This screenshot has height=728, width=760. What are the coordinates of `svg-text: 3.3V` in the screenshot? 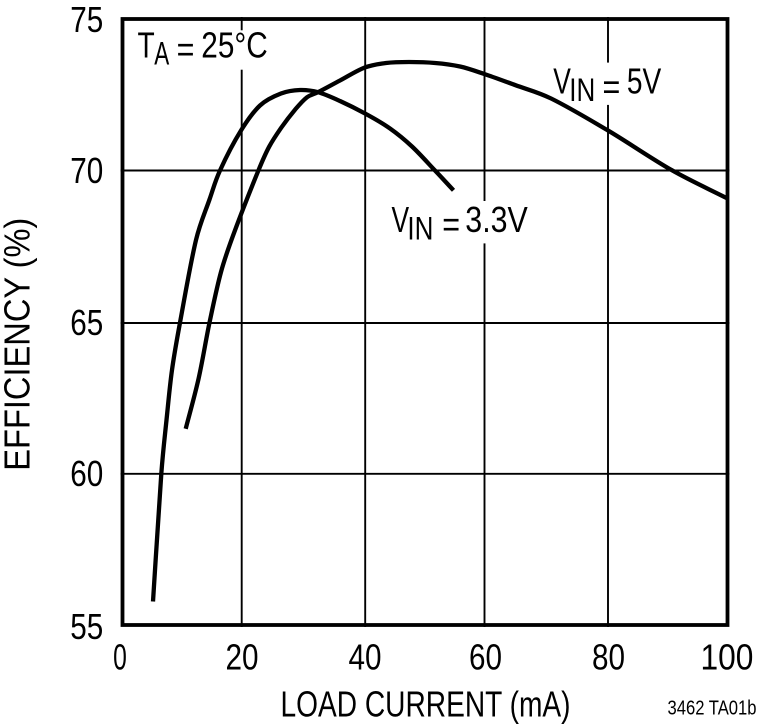 It's located at (496, 219).